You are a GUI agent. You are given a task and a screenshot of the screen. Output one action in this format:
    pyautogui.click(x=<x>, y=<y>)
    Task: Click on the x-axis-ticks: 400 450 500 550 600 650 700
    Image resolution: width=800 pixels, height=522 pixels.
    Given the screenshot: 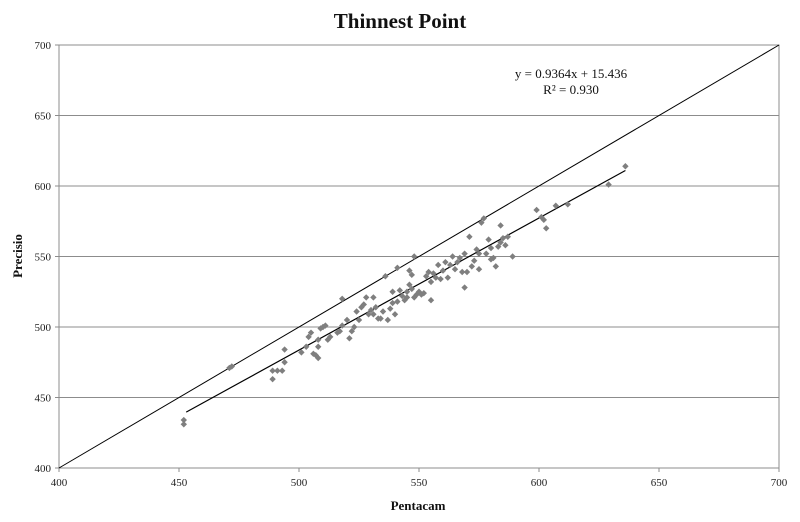 What is the action you would take?
    pyautogui.click(x=419, y=478)
    